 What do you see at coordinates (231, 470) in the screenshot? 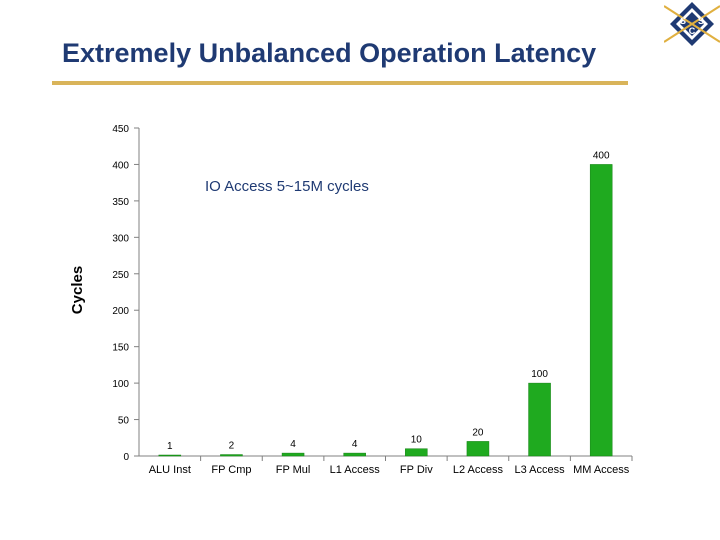
I see `category-label: FP Cmp` at bounding box center [231, 470].